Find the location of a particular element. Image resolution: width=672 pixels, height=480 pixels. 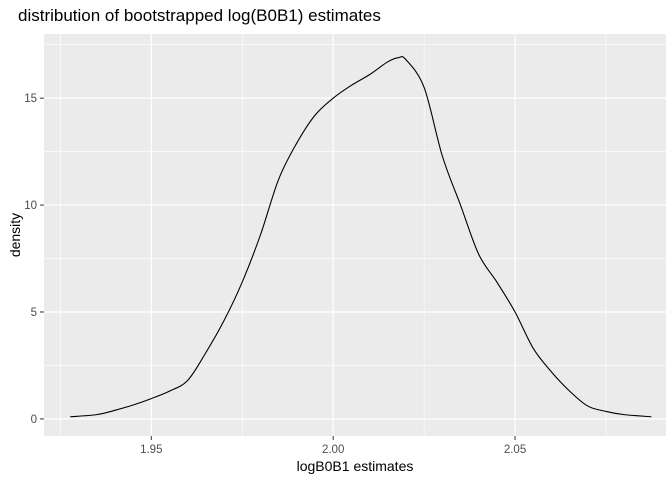

y-tick-label: 5 is located at coordinates (34, 313).